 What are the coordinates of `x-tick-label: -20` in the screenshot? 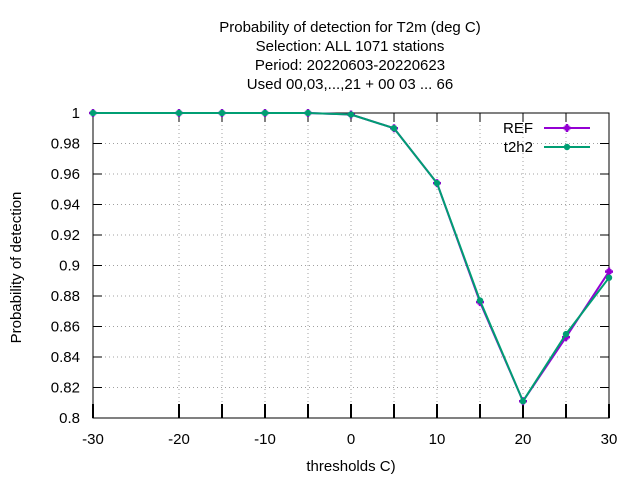 It's located at (179, 439).